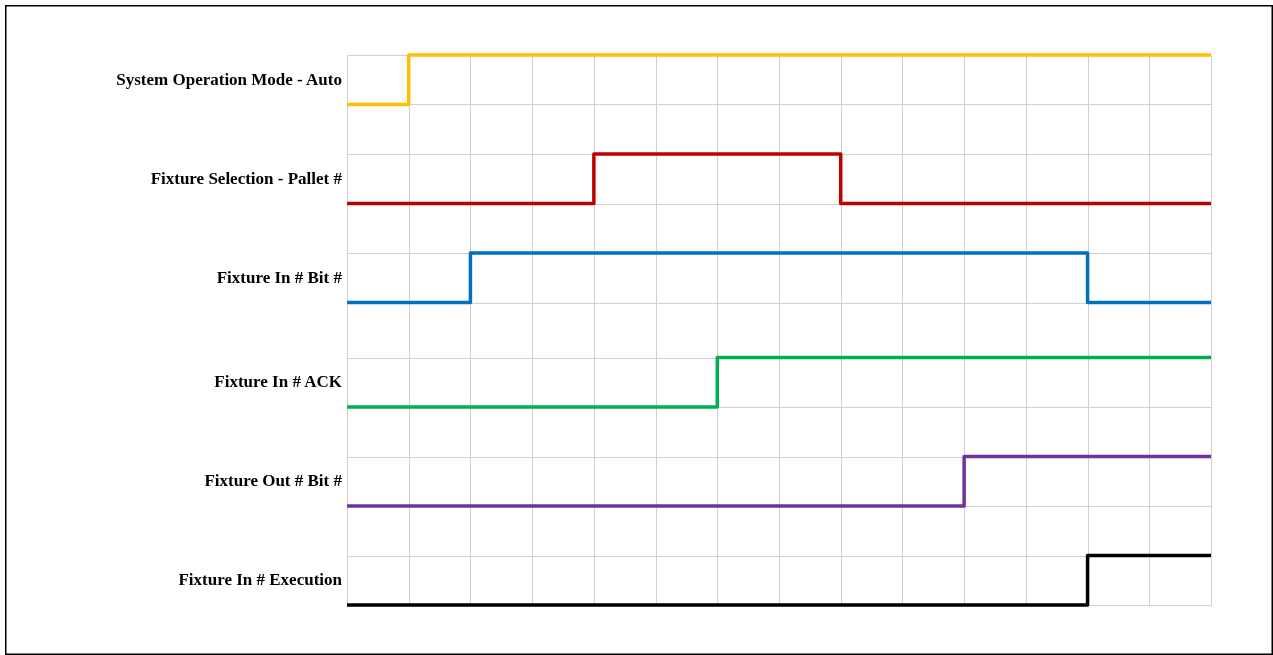  I want to click on series-label: Fixture Selection - Pallet #, so click(246, 178).